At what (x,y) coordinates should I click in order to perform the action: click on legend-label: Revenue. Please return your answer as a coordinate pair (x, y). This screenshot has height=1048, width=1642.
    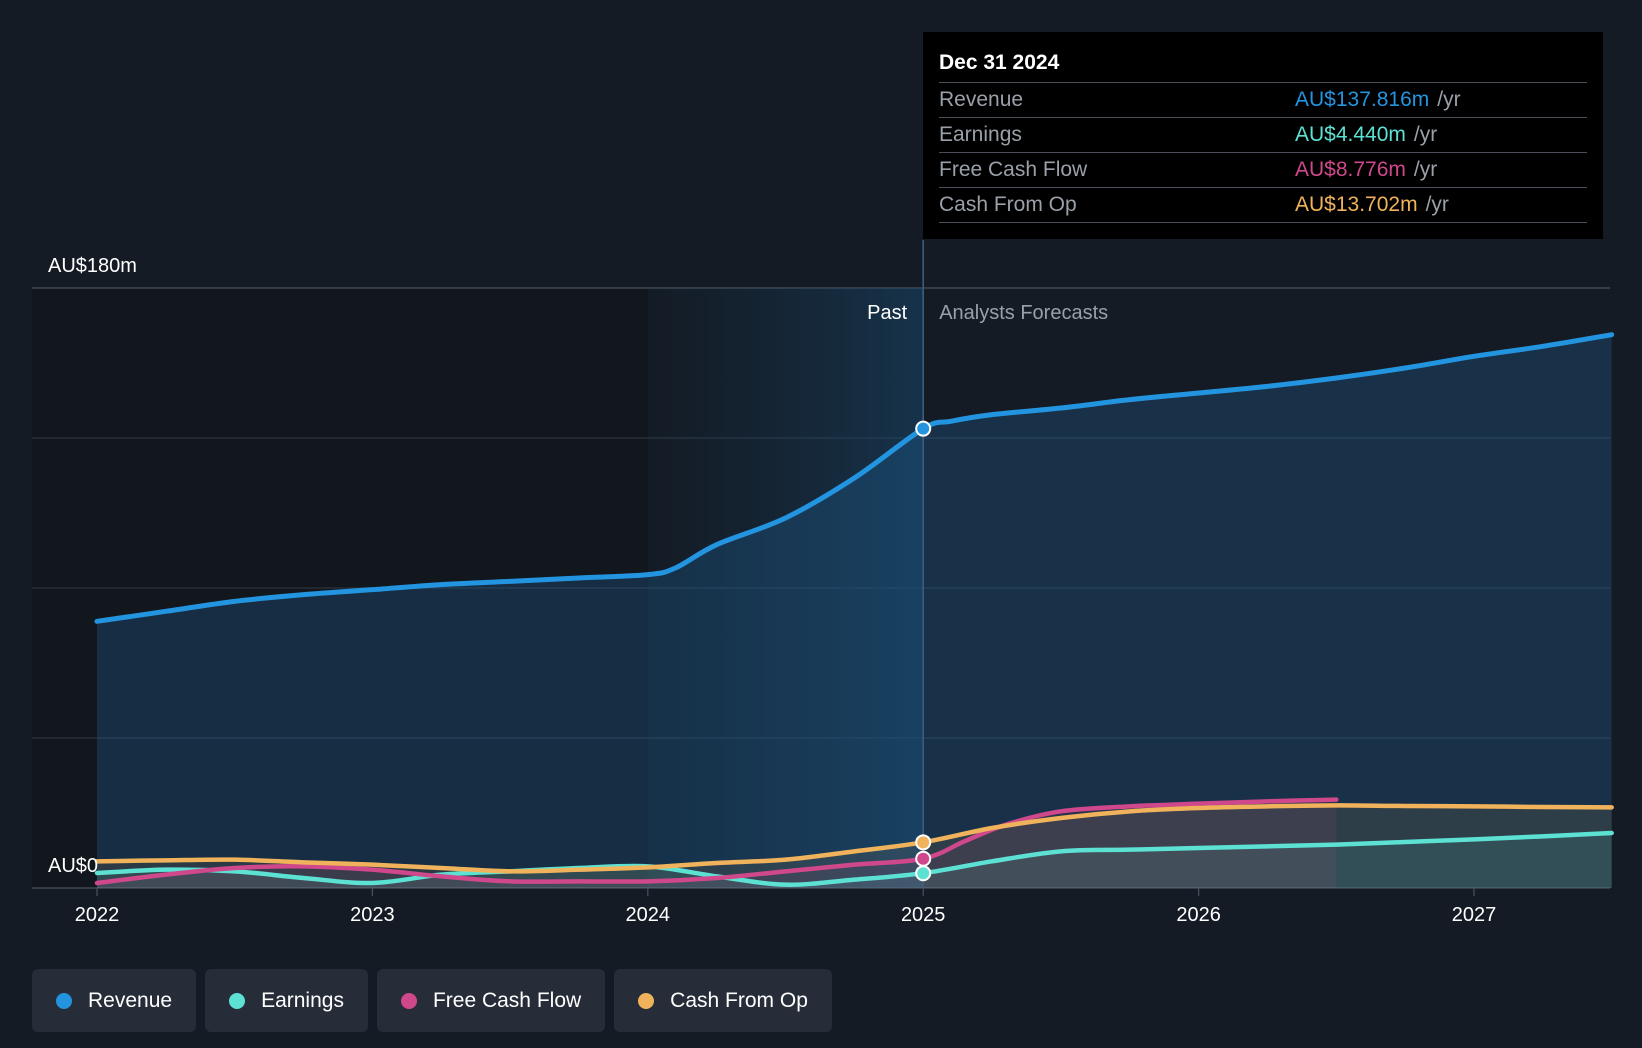
    Looking at the image, I should click on (130, 1000).